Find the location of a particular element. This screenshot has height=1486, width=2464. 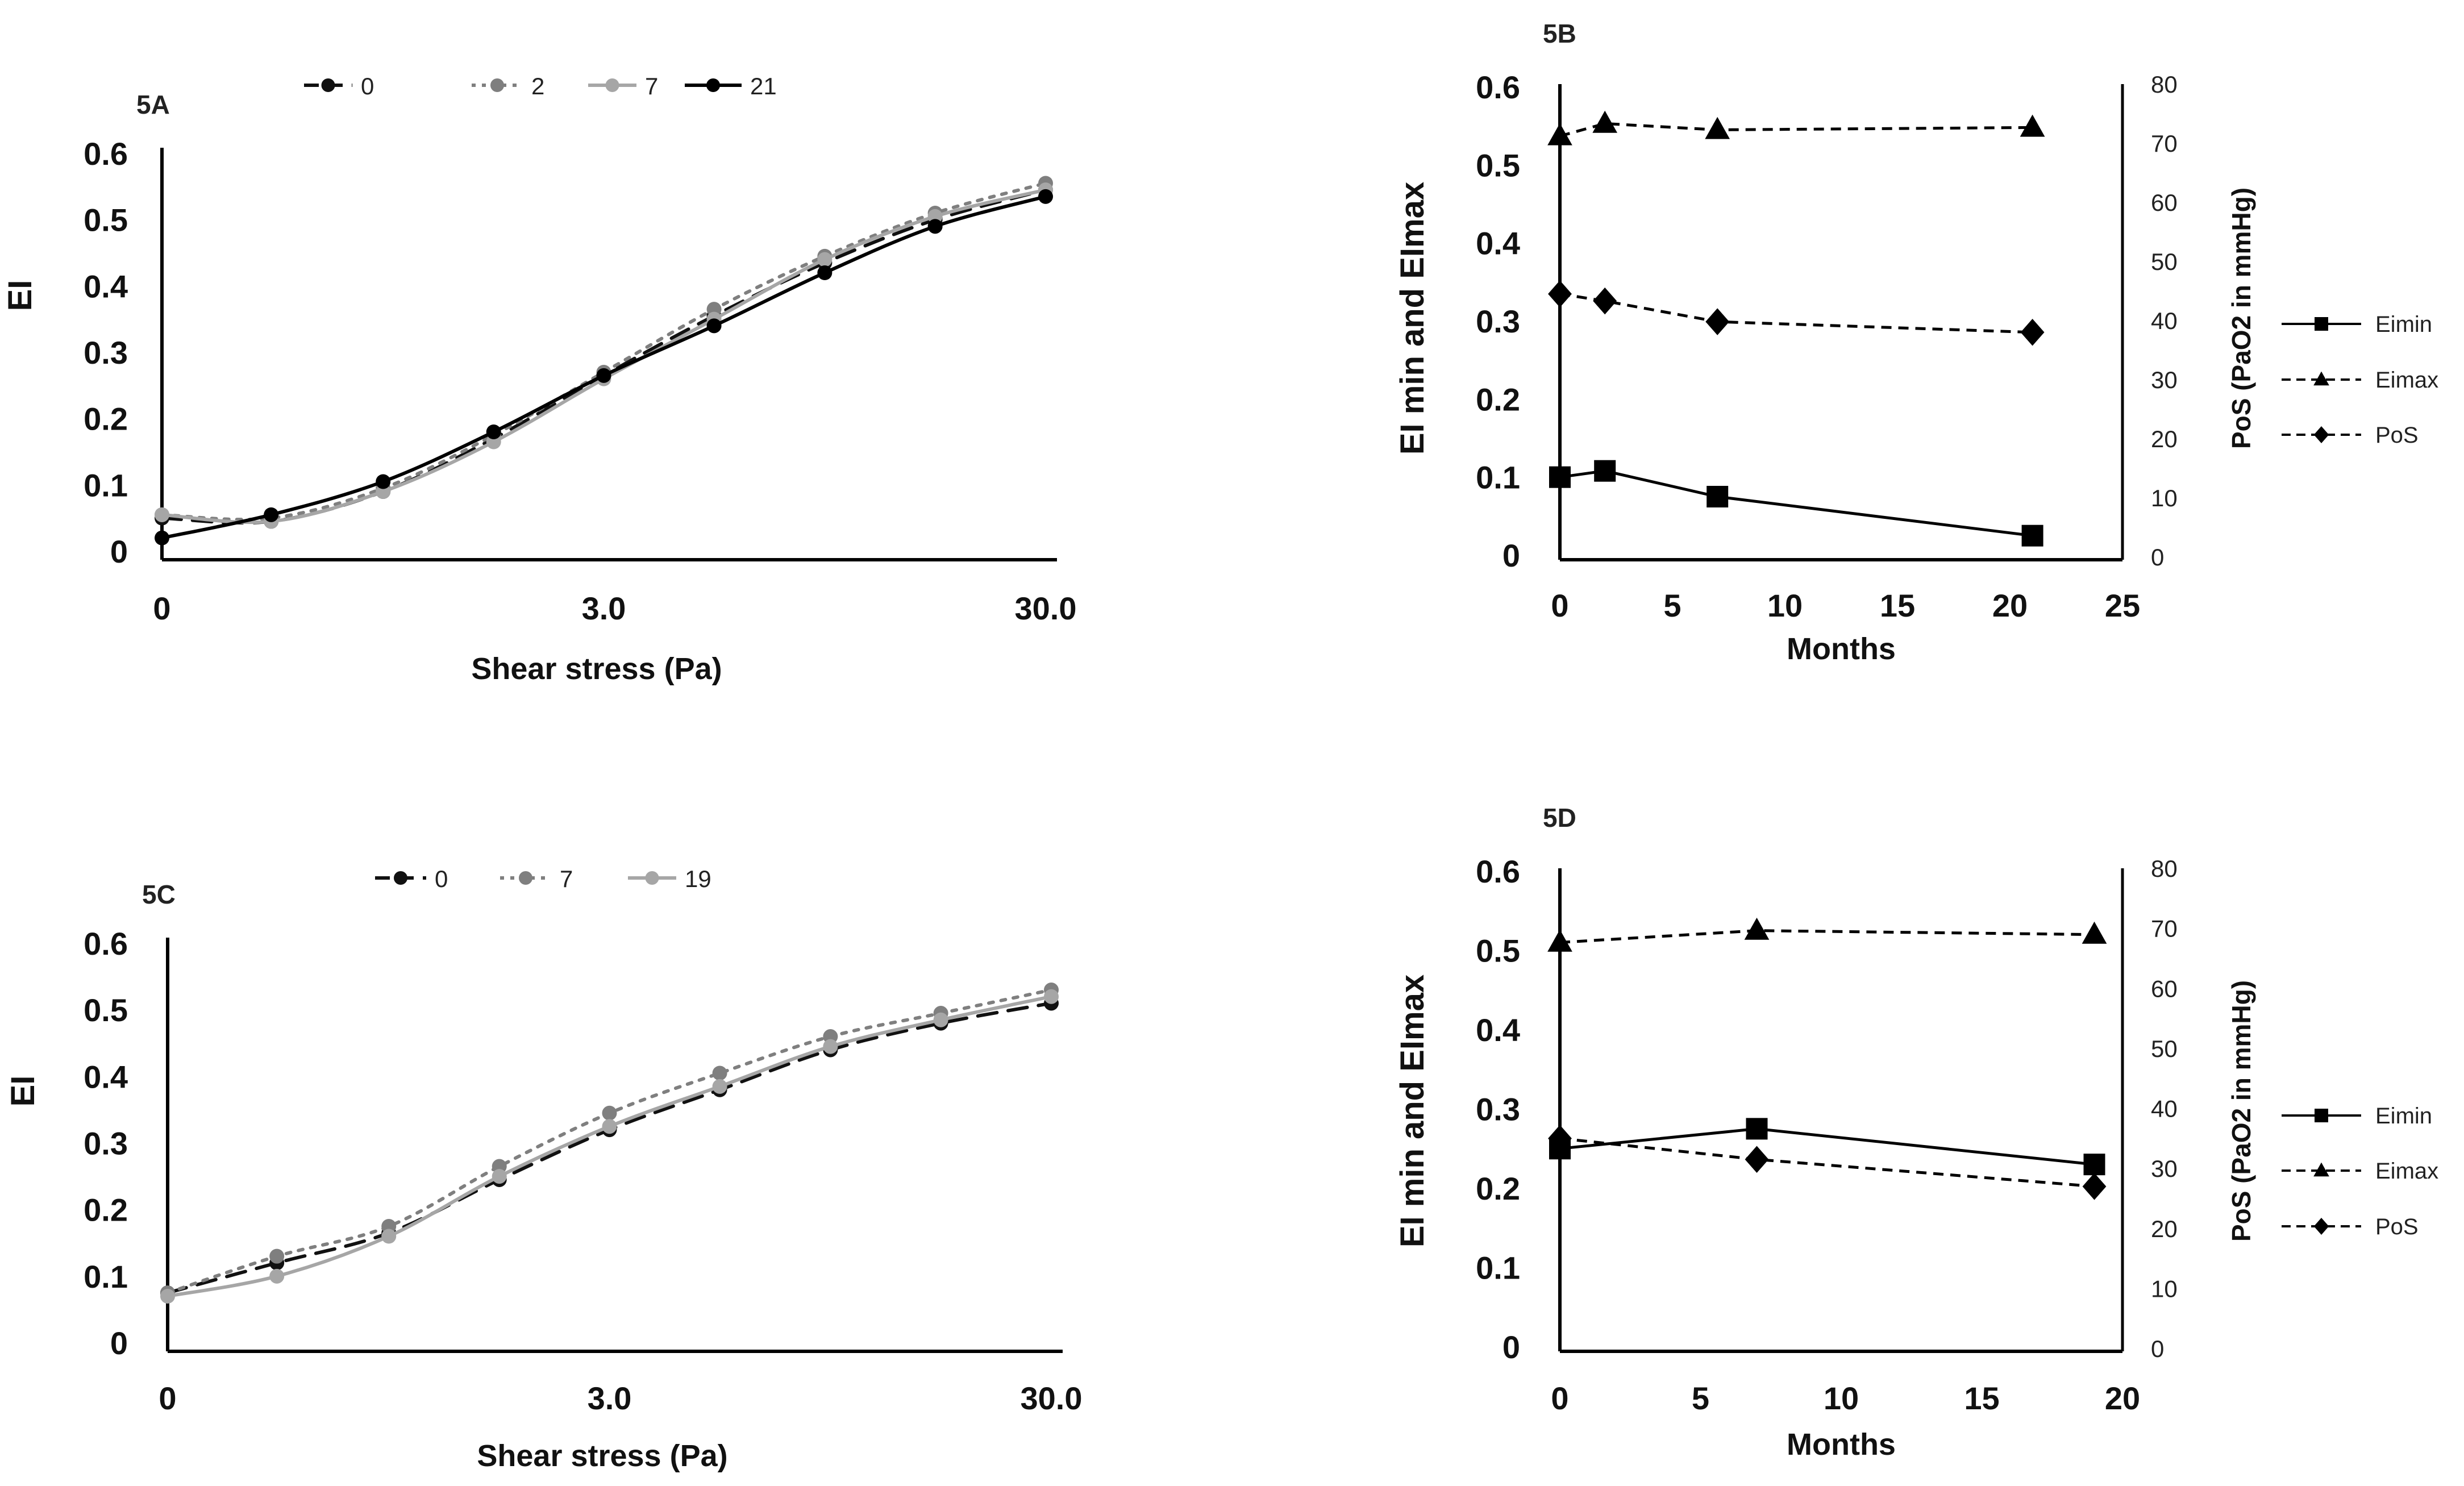

legend-marker-Eimax is located at coordinates (2321, 1169).